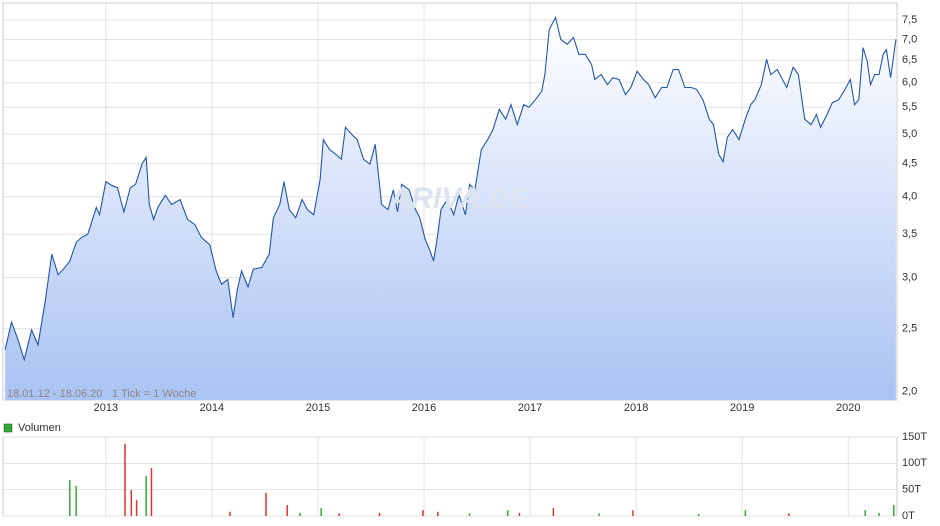  I want to click on tick-note: 1 Tick = 1 Woche, so click(154, 394).